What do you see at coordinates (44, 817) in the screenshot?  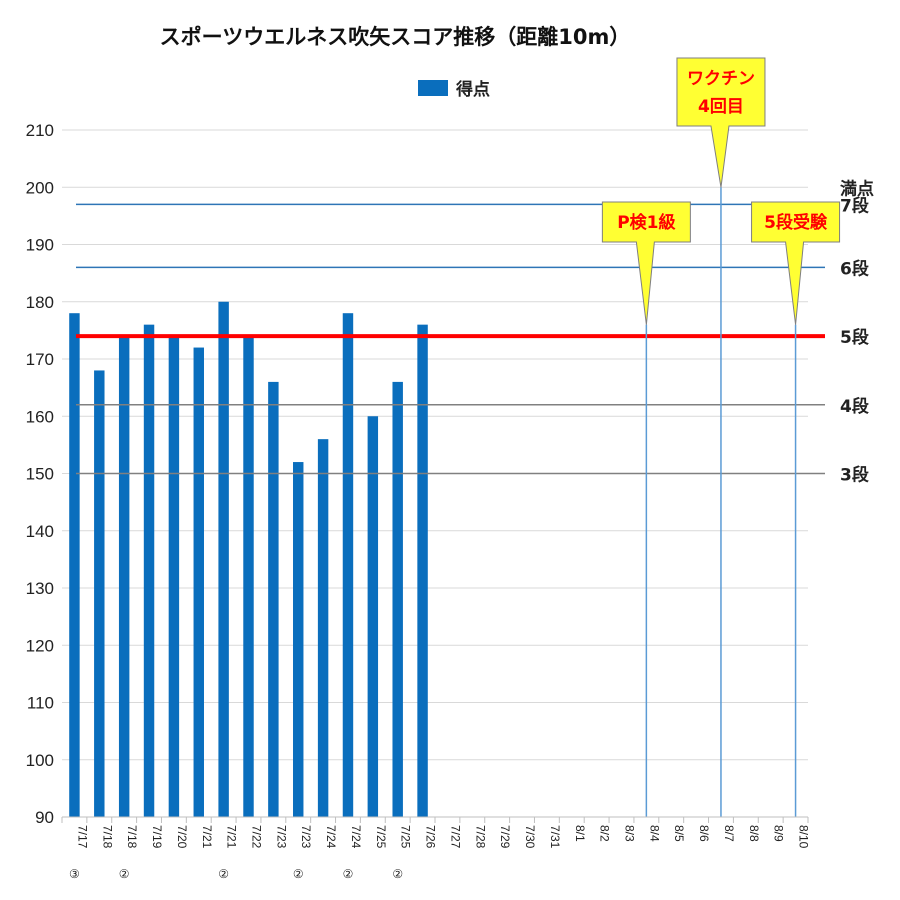 I see `y-tick-label: 90` at bounding box center [44, 817].